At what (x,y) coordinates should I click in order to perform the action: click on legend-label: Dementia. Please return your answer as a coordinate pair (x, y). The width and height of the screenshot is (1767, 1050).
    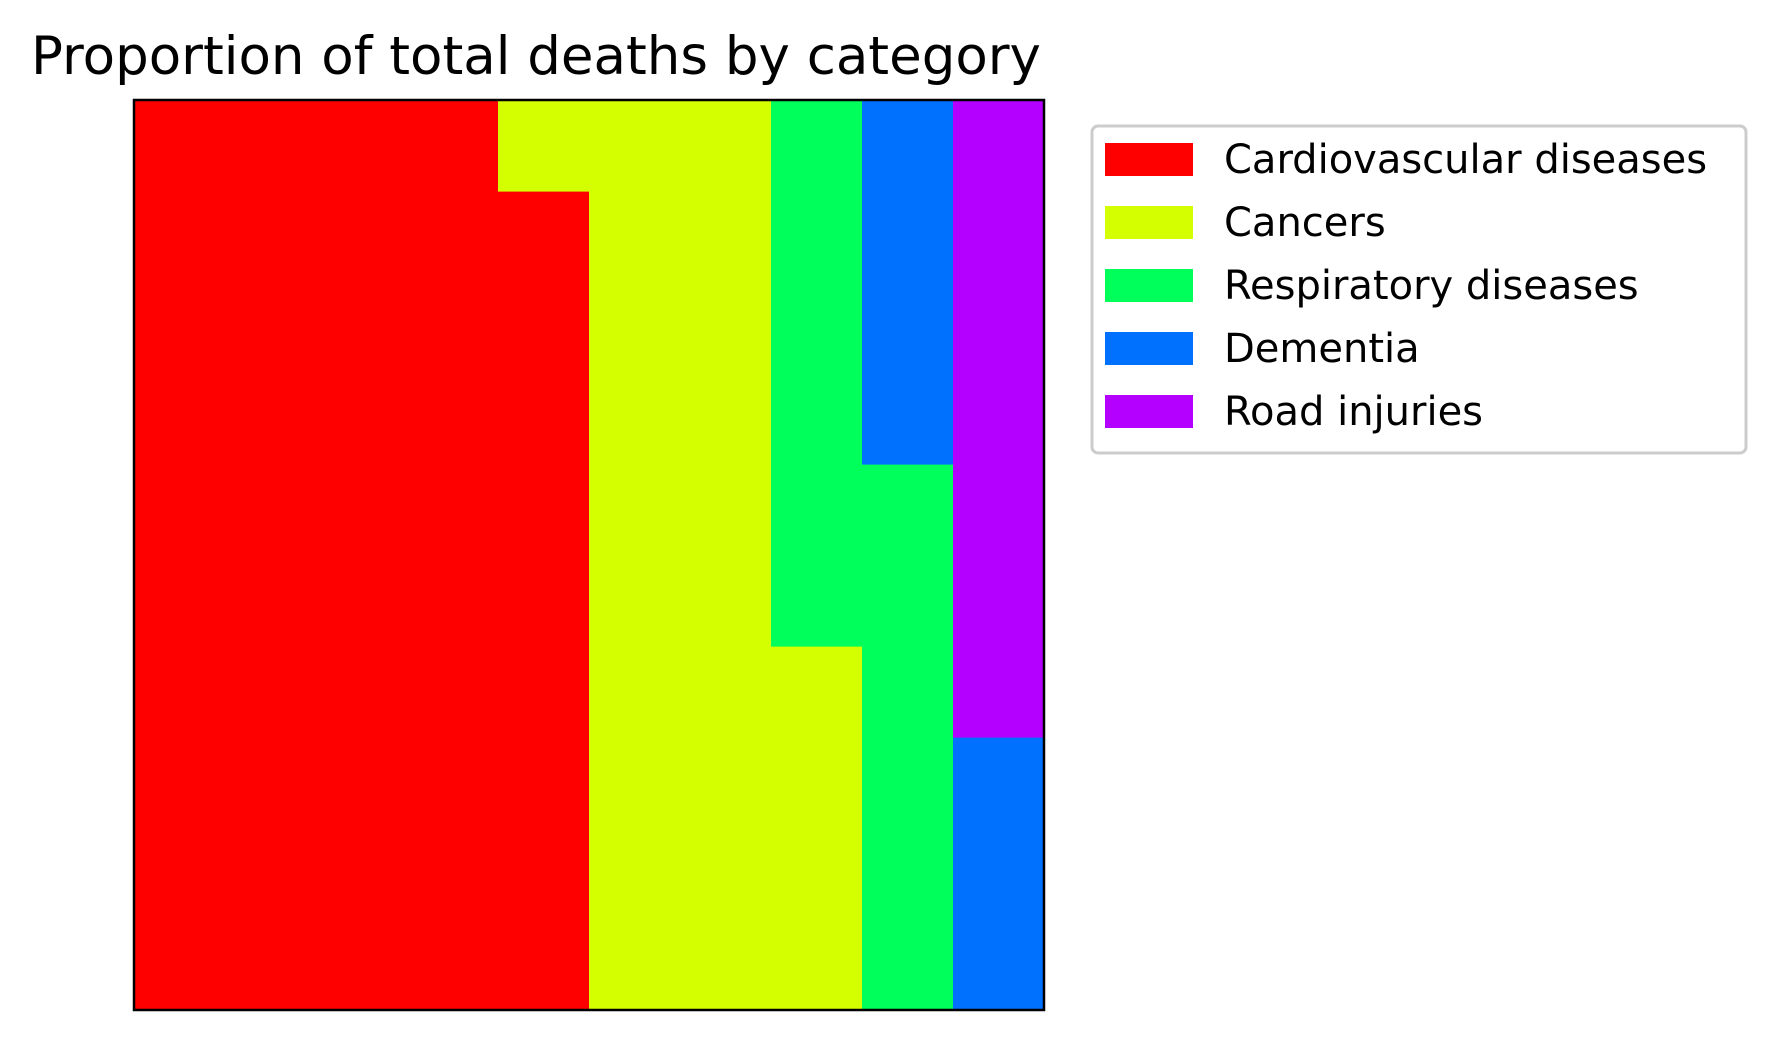
    Looking at the image, I should click on (1322, 349).